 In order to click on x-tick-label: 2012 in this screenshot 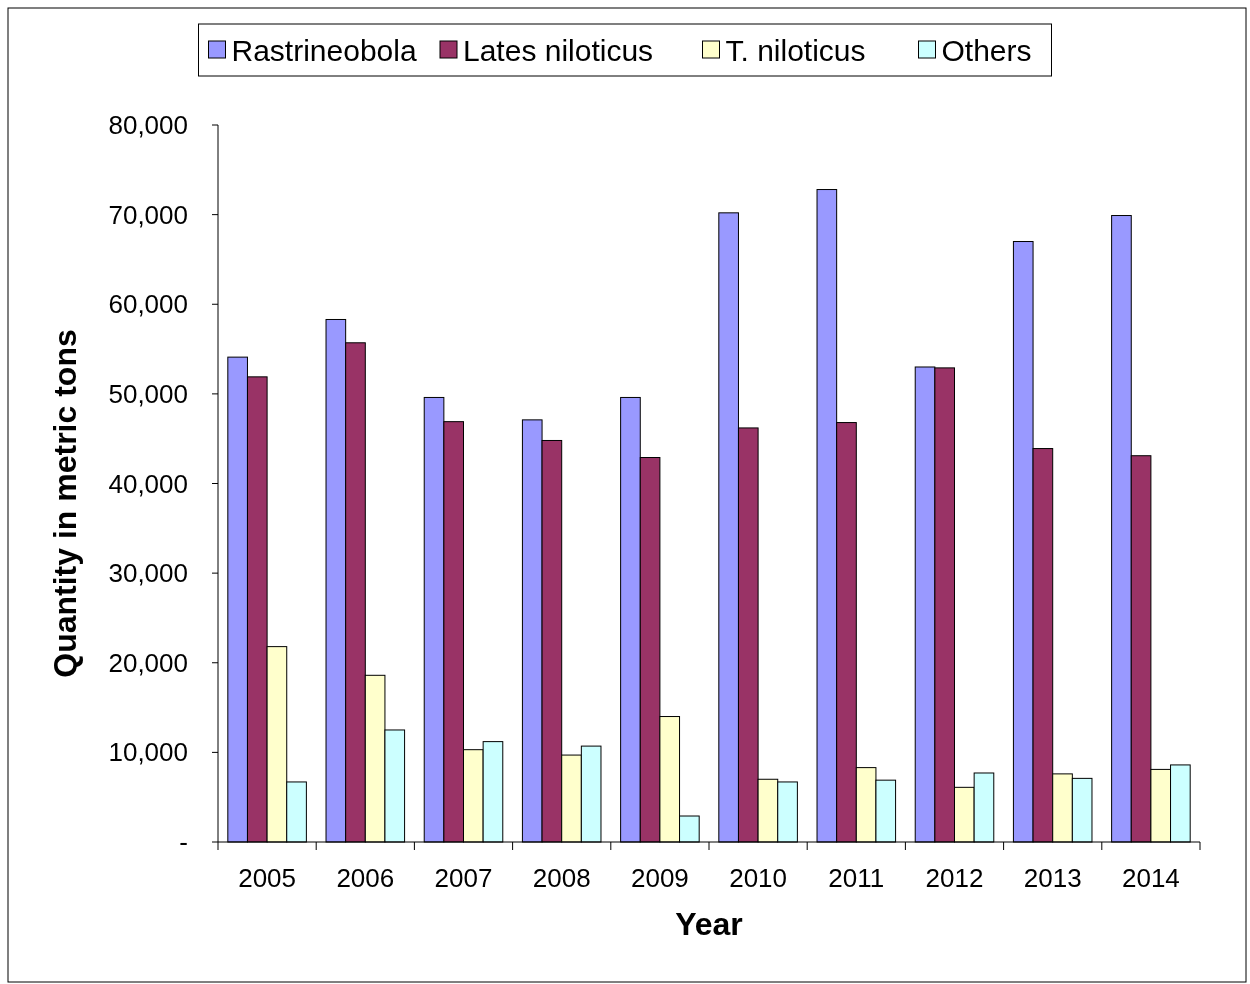, I will do `click(954, 878)`.